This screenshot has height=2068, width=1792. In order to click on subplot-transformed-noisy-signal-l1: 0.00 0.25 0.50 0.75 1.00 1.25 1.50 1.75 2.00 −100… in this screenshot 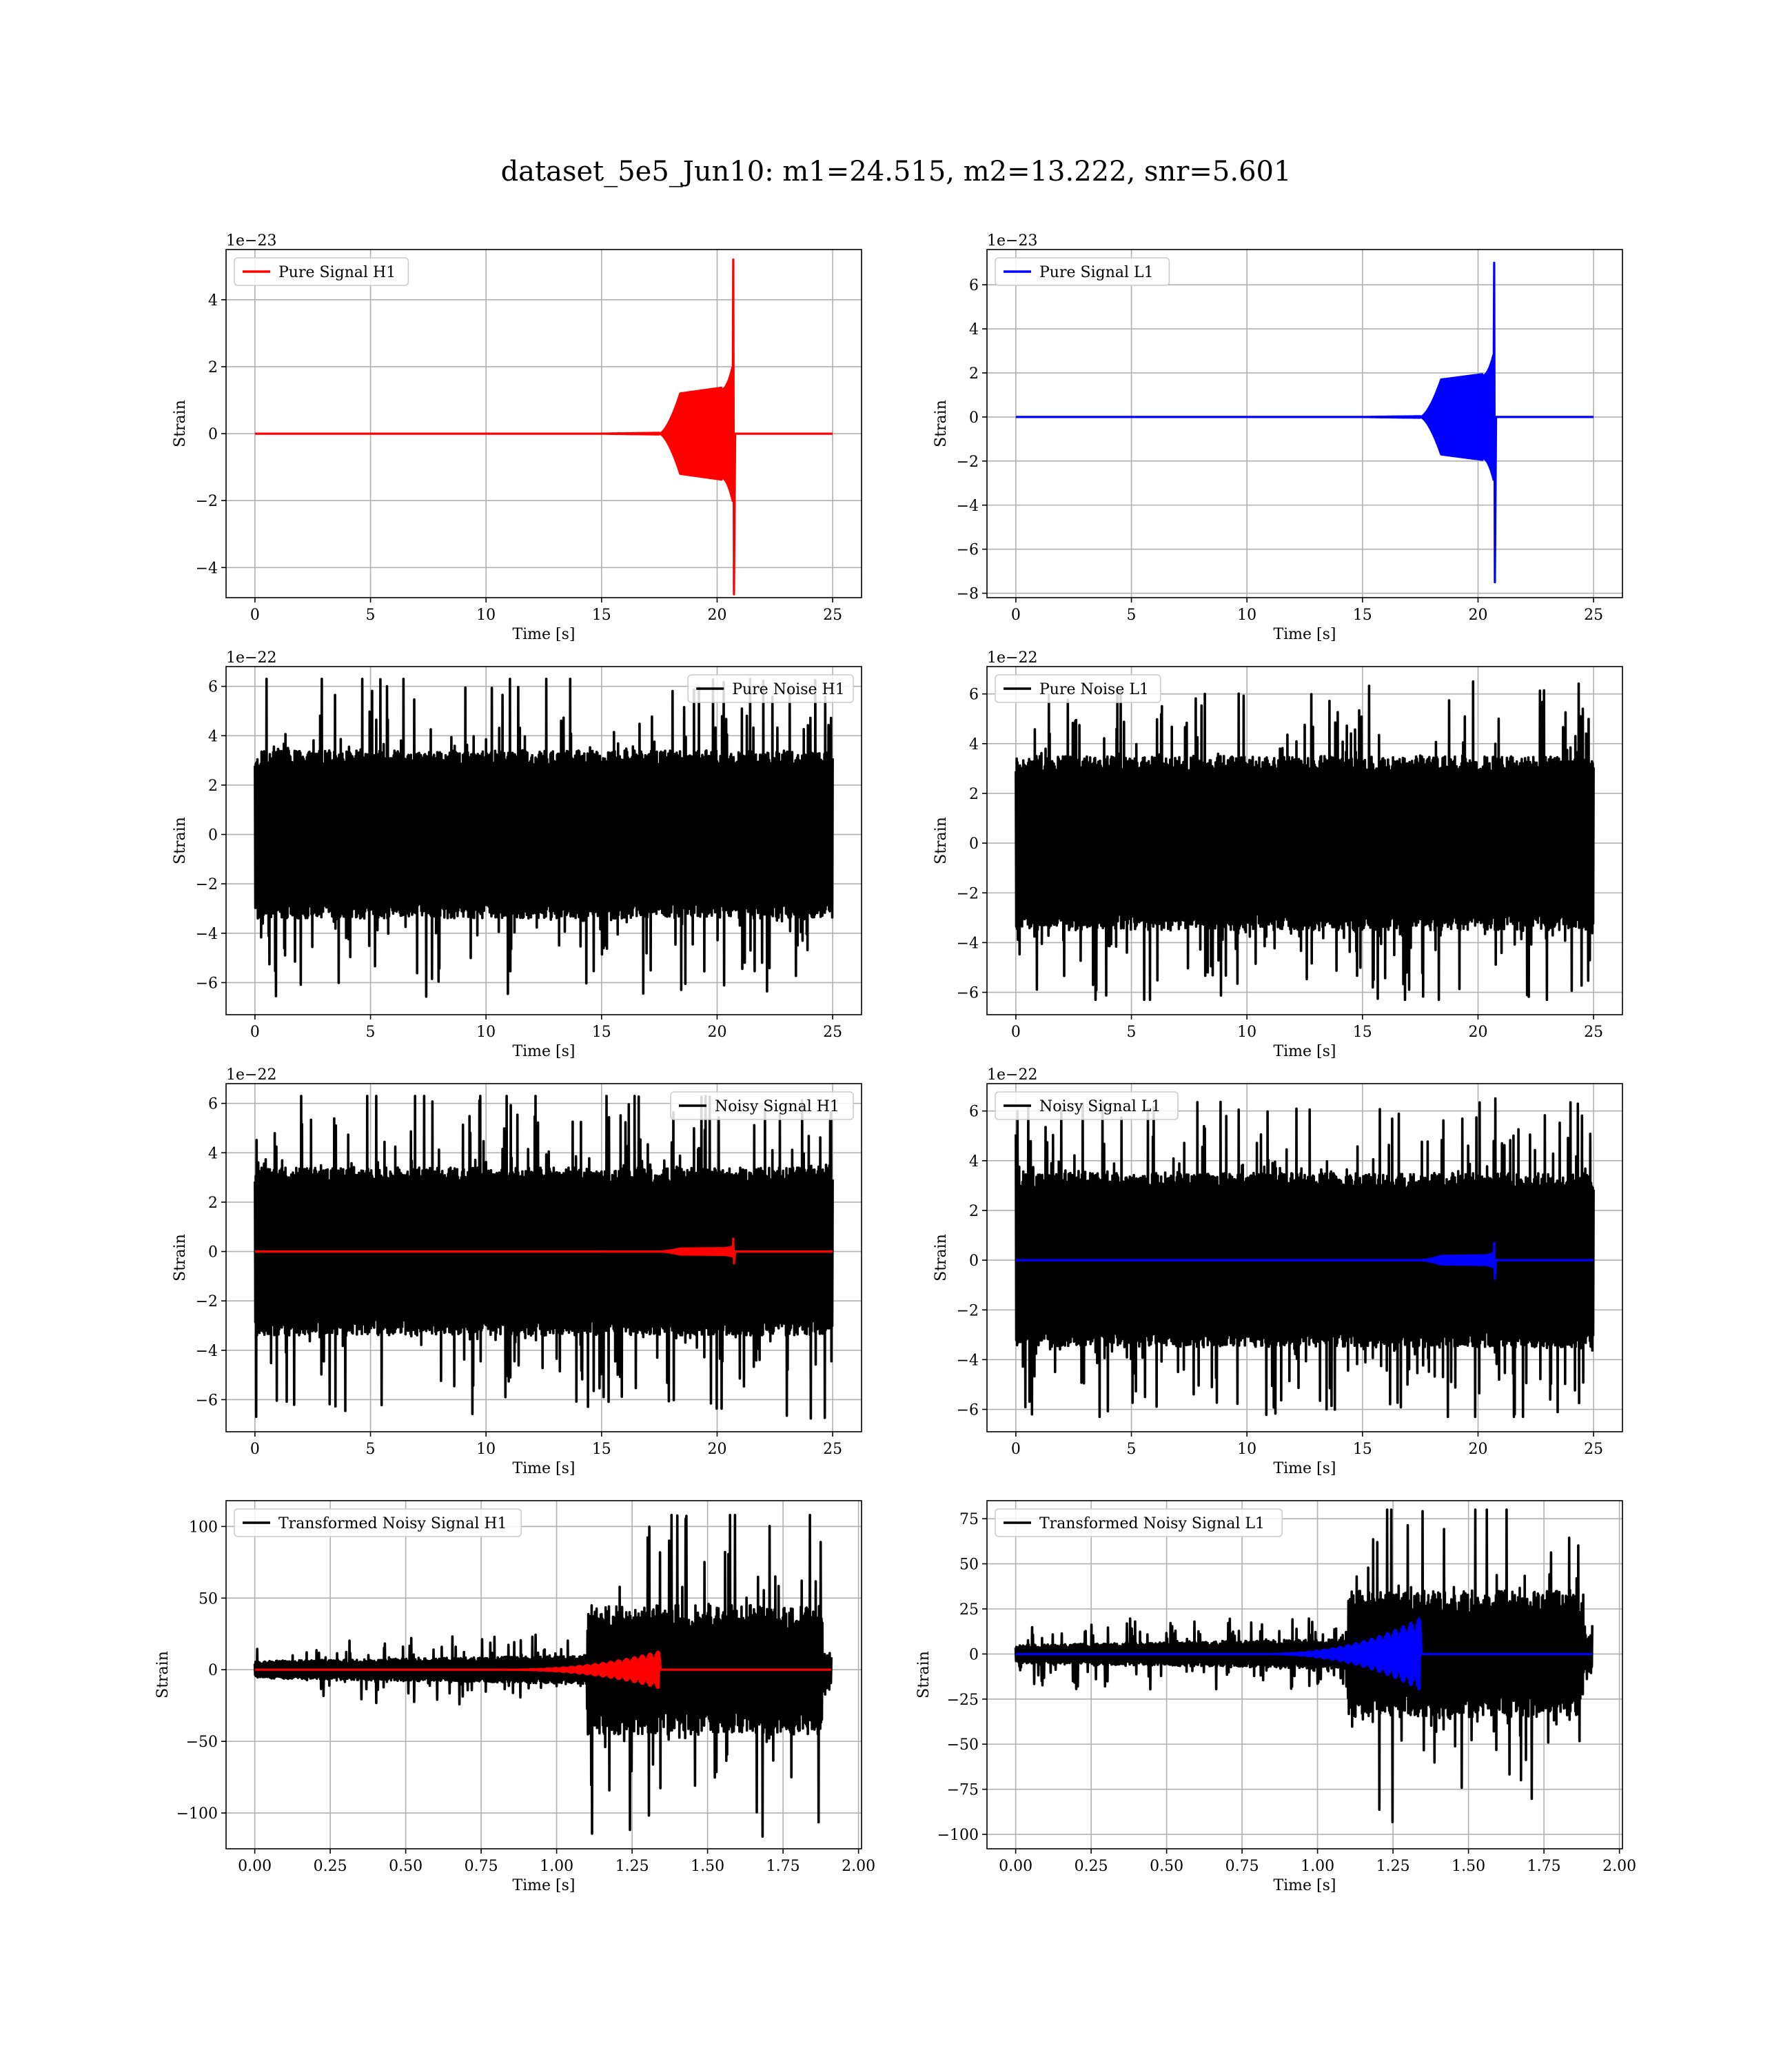, I will do `click(1275, 1697)`.